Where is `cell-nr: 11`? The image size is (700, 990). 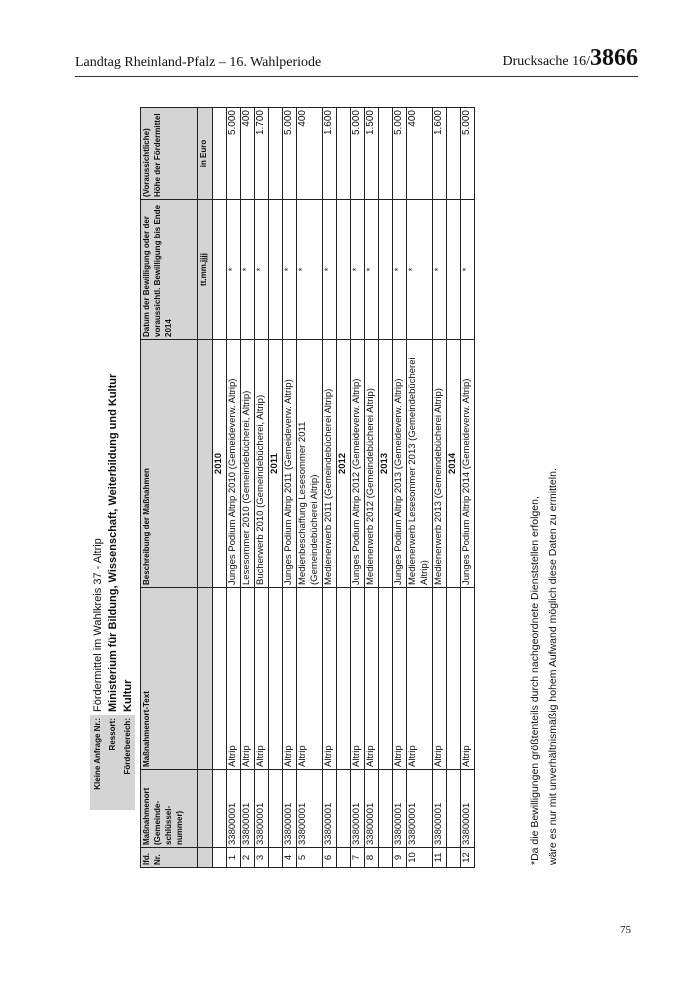 cell-nr: 11 is located at coordinates (439, 857).